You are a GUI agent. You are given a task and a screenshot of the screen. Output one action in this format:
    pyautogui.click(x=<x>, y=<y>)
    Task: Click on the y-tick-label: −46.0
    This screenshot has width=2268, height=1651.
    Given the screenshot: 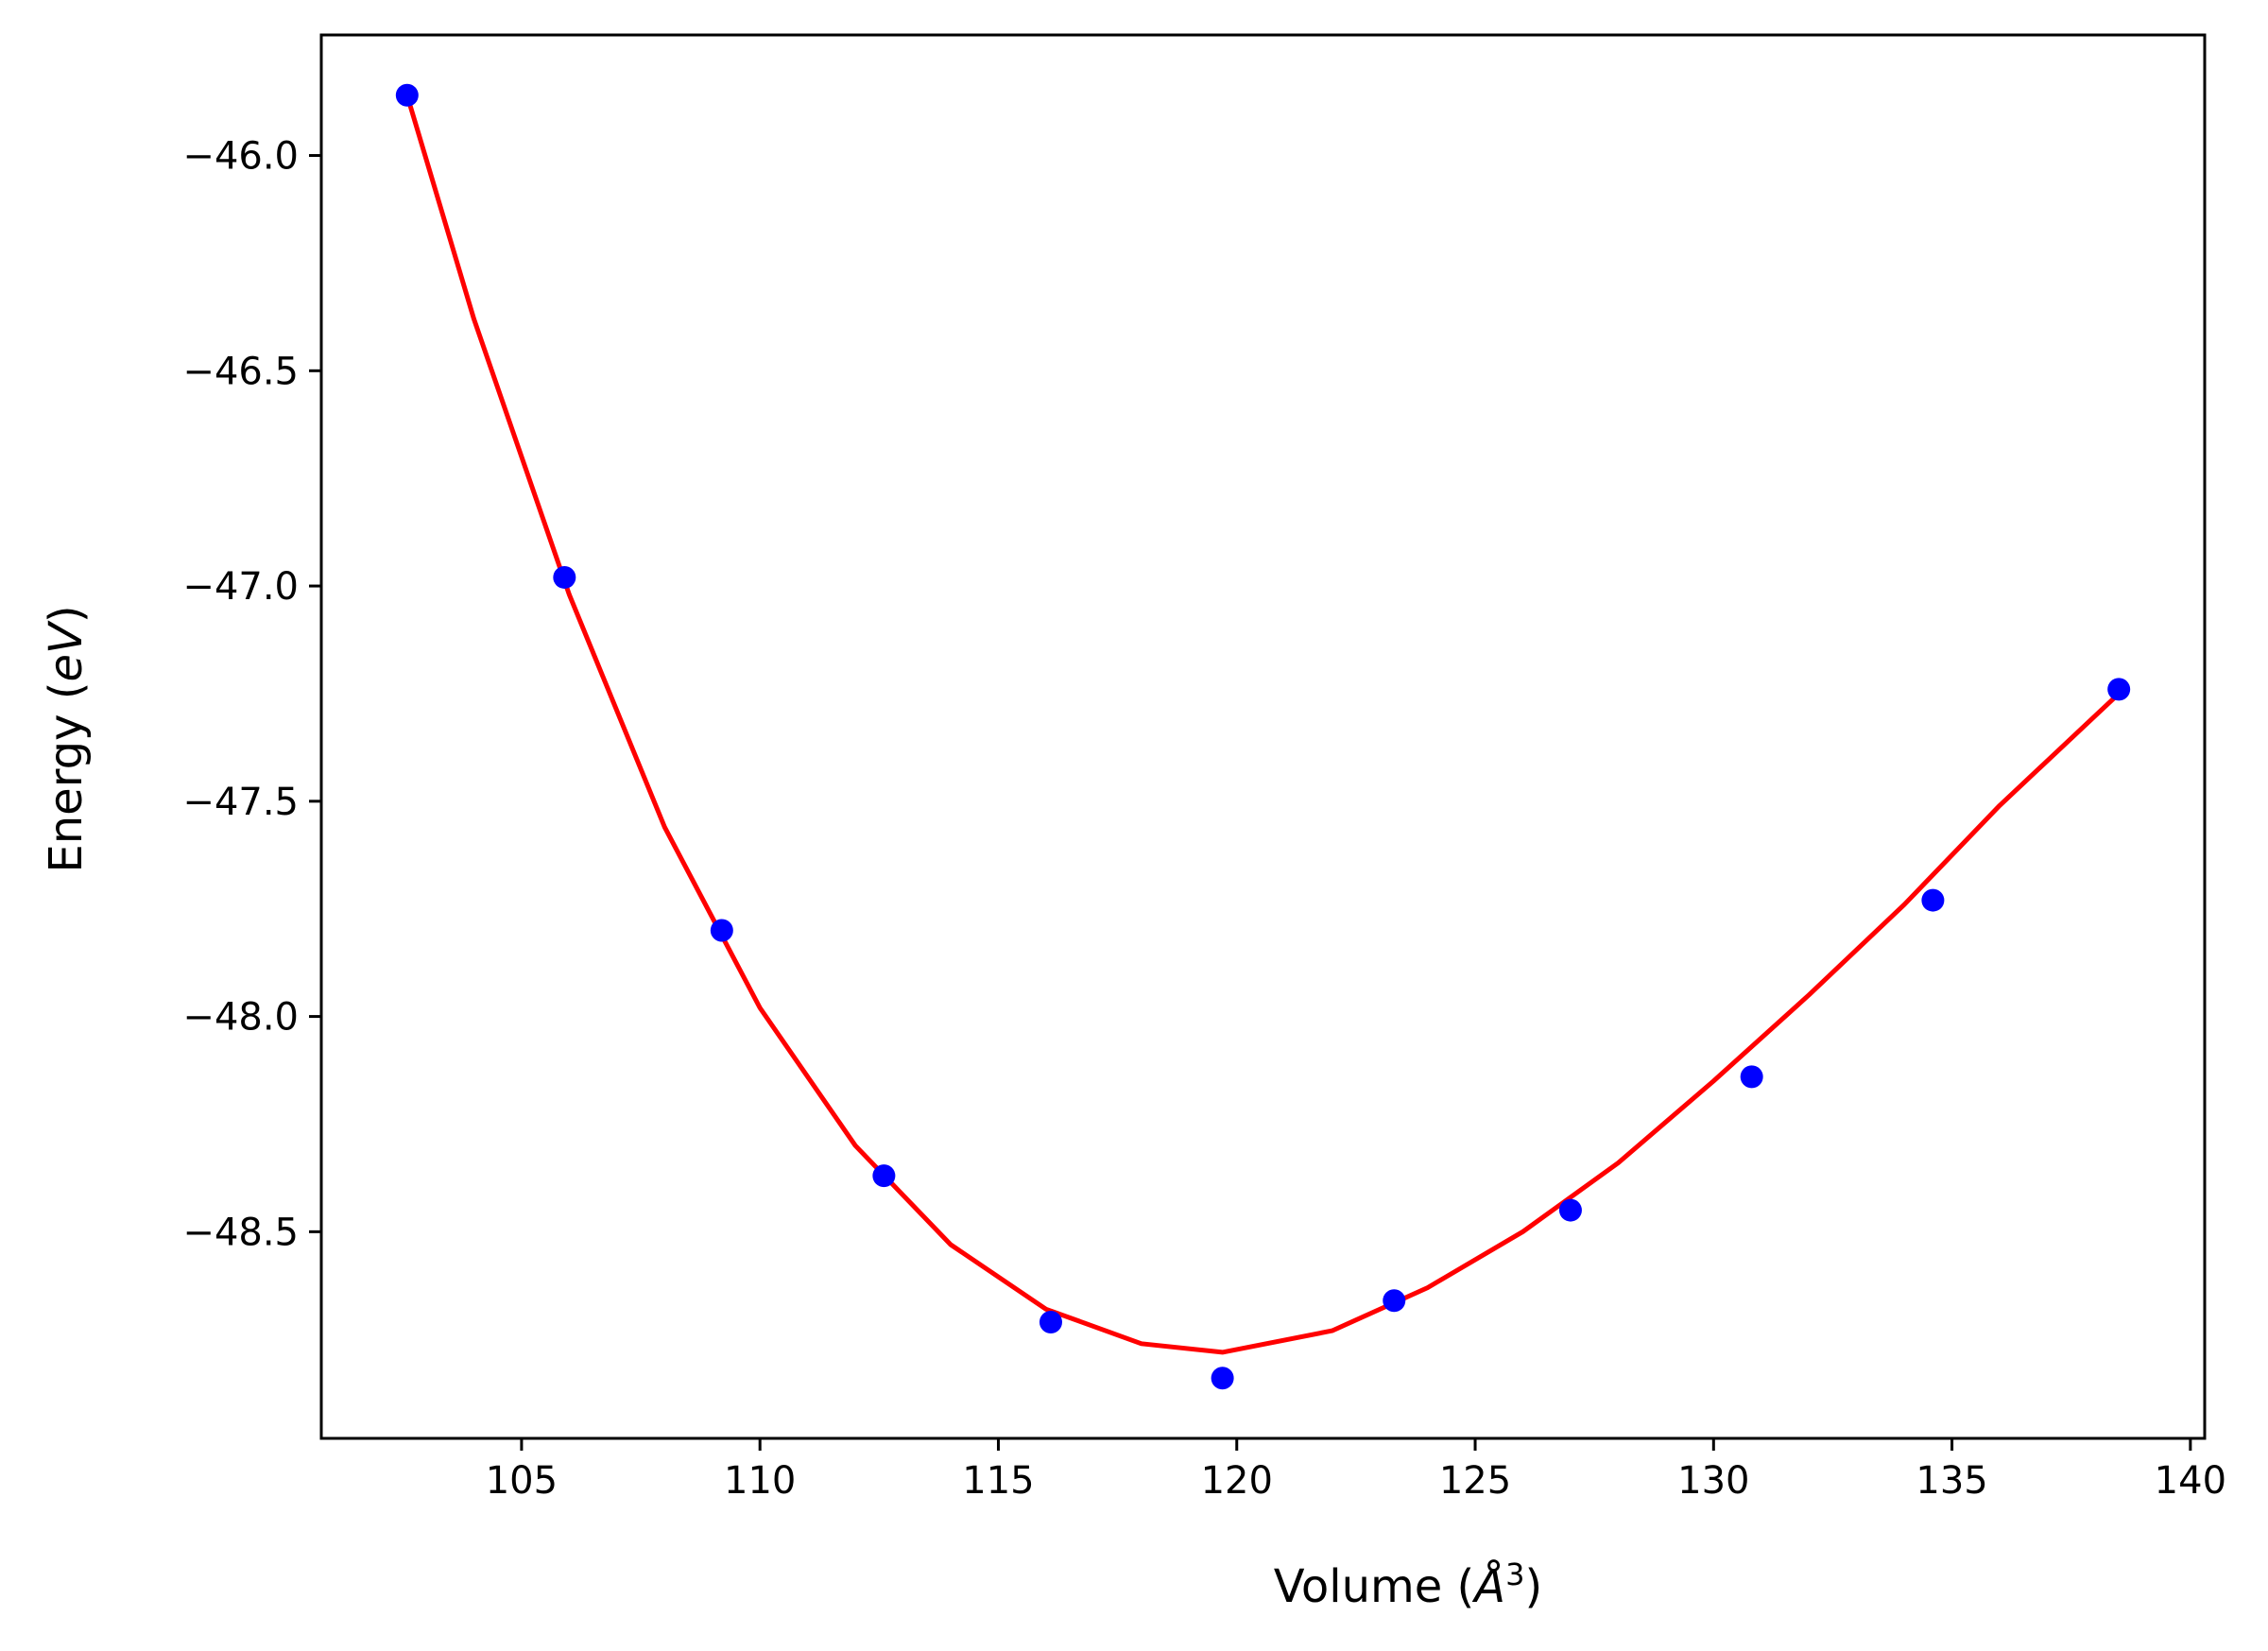 What is the action you would take?
    pyautogui.click(x=240, y=157)
    